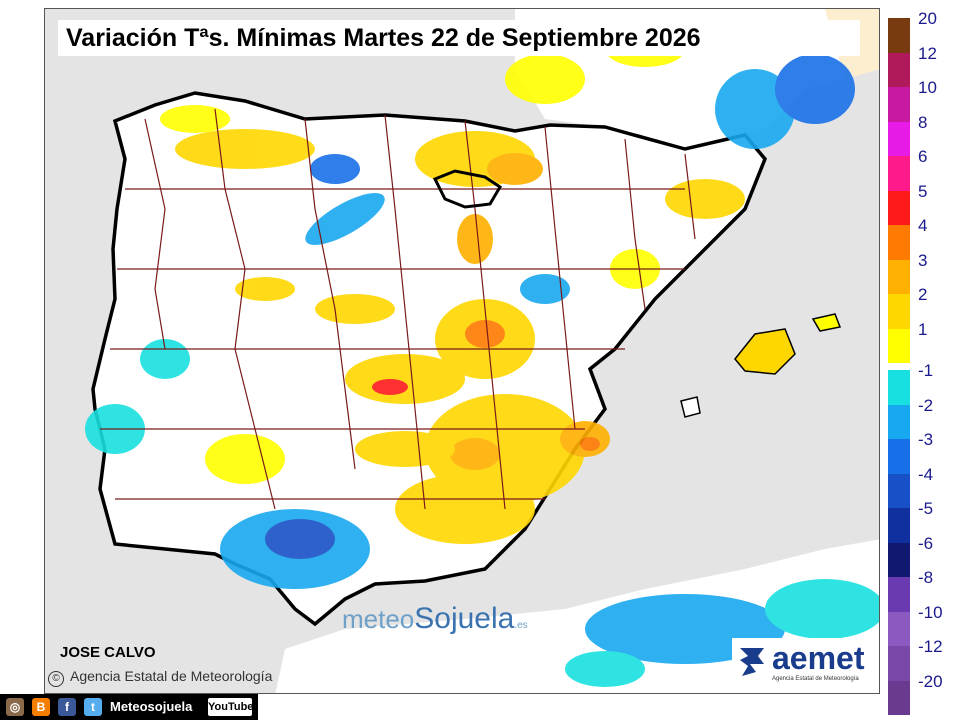 This screenshot has width=960, height=720. I want to click on blogger-icon: B, so click(41, 707).